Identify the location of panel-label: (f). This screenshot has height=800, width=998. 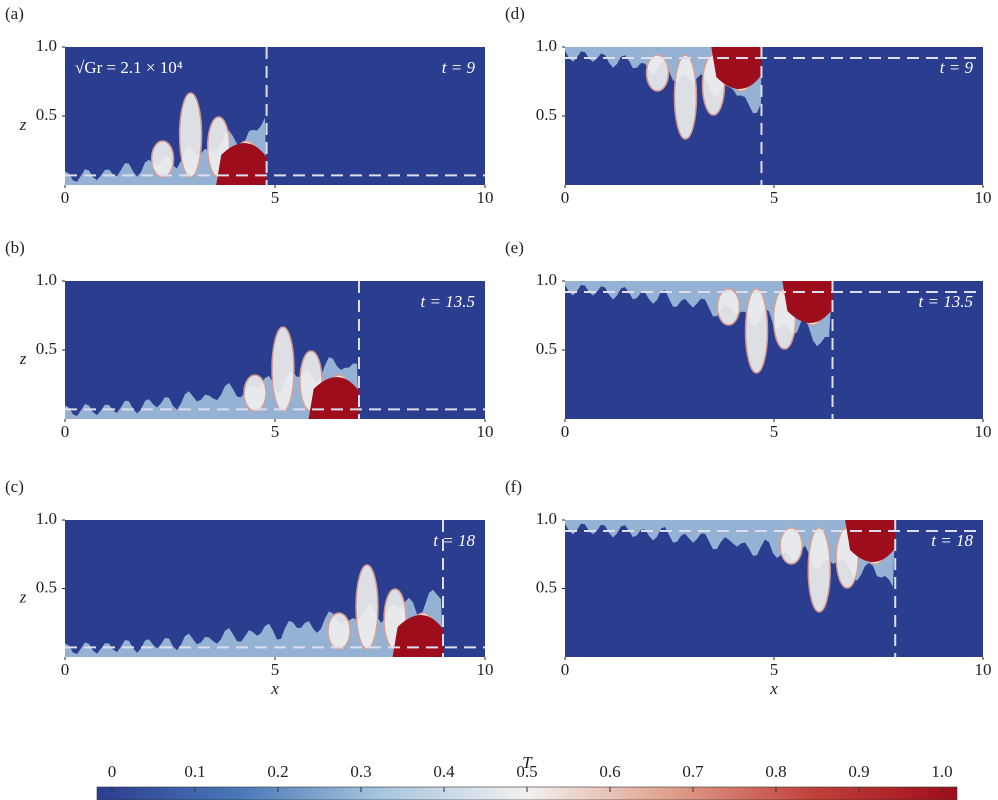
(513, 486).